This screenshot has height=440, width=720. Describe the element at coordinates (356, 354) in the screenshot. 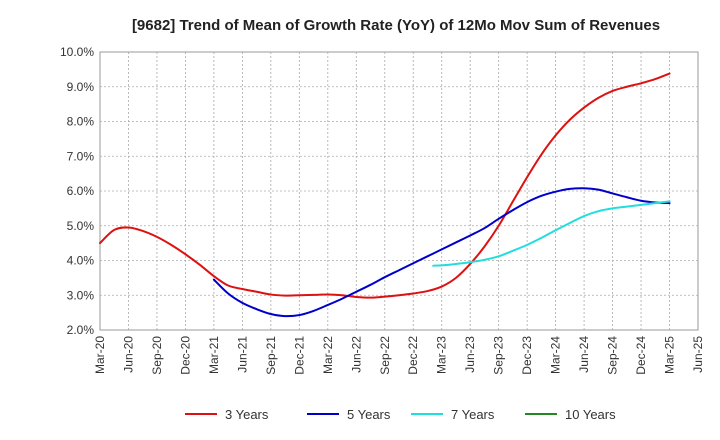

I see `x-tick-label: Jun-22` at that location.